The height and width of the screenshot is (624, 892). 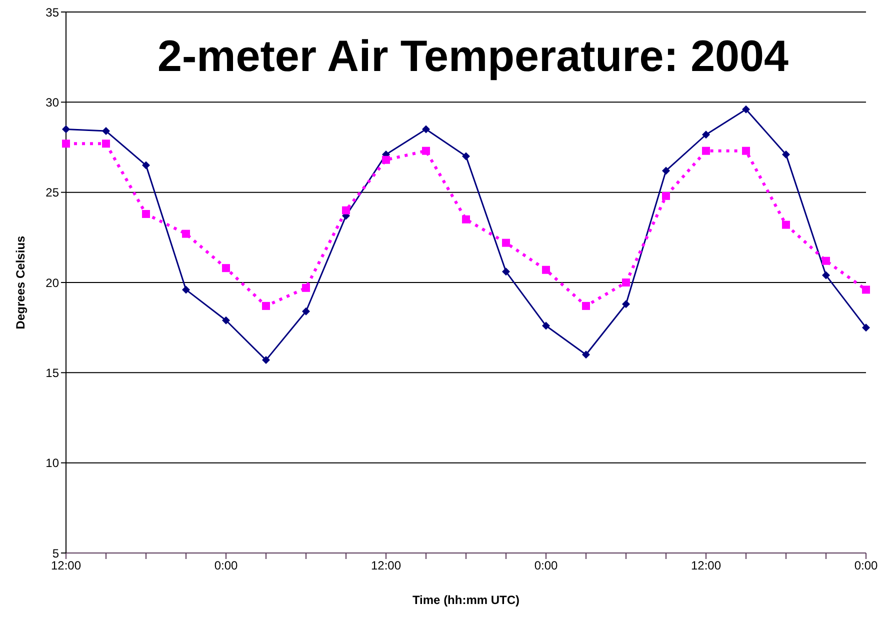 I want to click on y-tick-label: 15, so click(x=53, y=373).